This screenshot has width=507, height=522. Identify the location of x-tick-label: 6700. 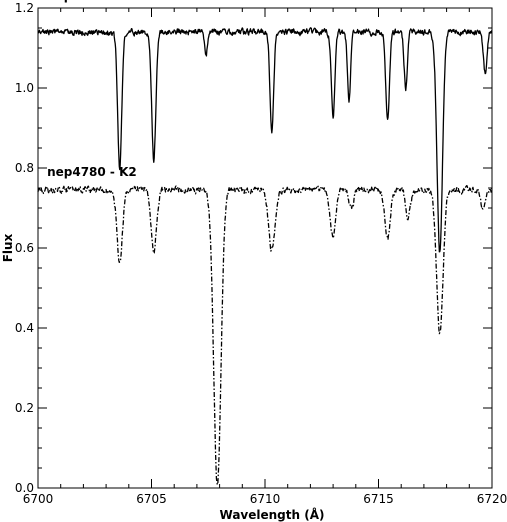
(38, 499).